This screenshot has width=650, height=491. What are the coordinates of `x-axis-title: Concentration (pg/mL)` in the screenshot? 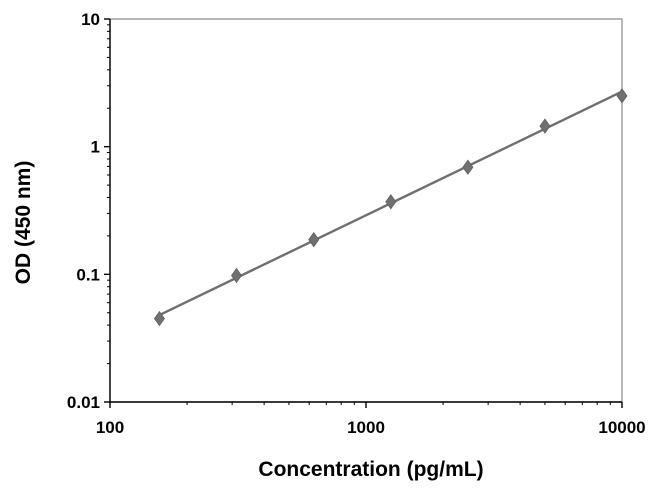 It's located at (370, 469).